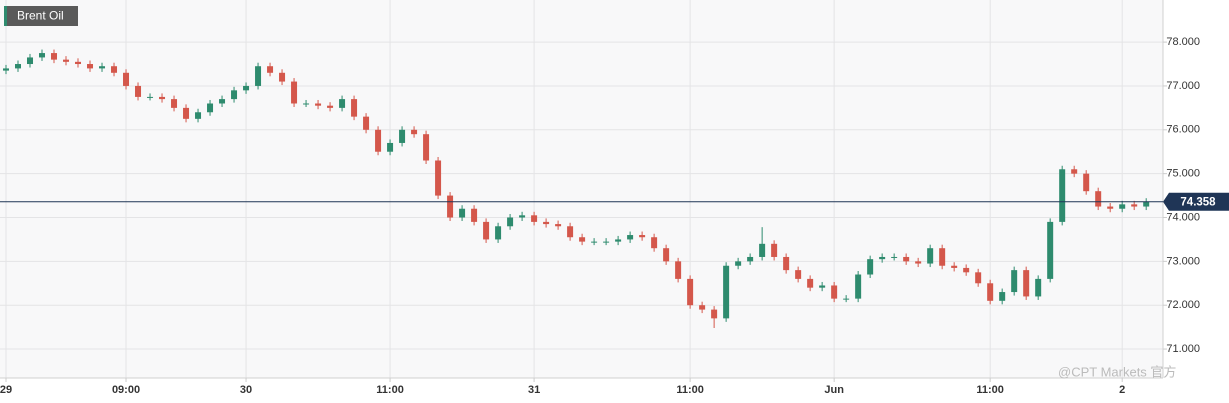 The width and height of the screenshot is (1229, 403). I want to click on y-tick-label: 73.000, so click(1183, 261).